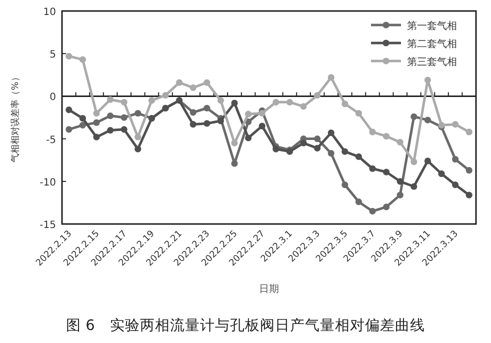 The height and width of the screenshot is (343, 491). I want to click on y-tick-label: -5, so click(51, 140).